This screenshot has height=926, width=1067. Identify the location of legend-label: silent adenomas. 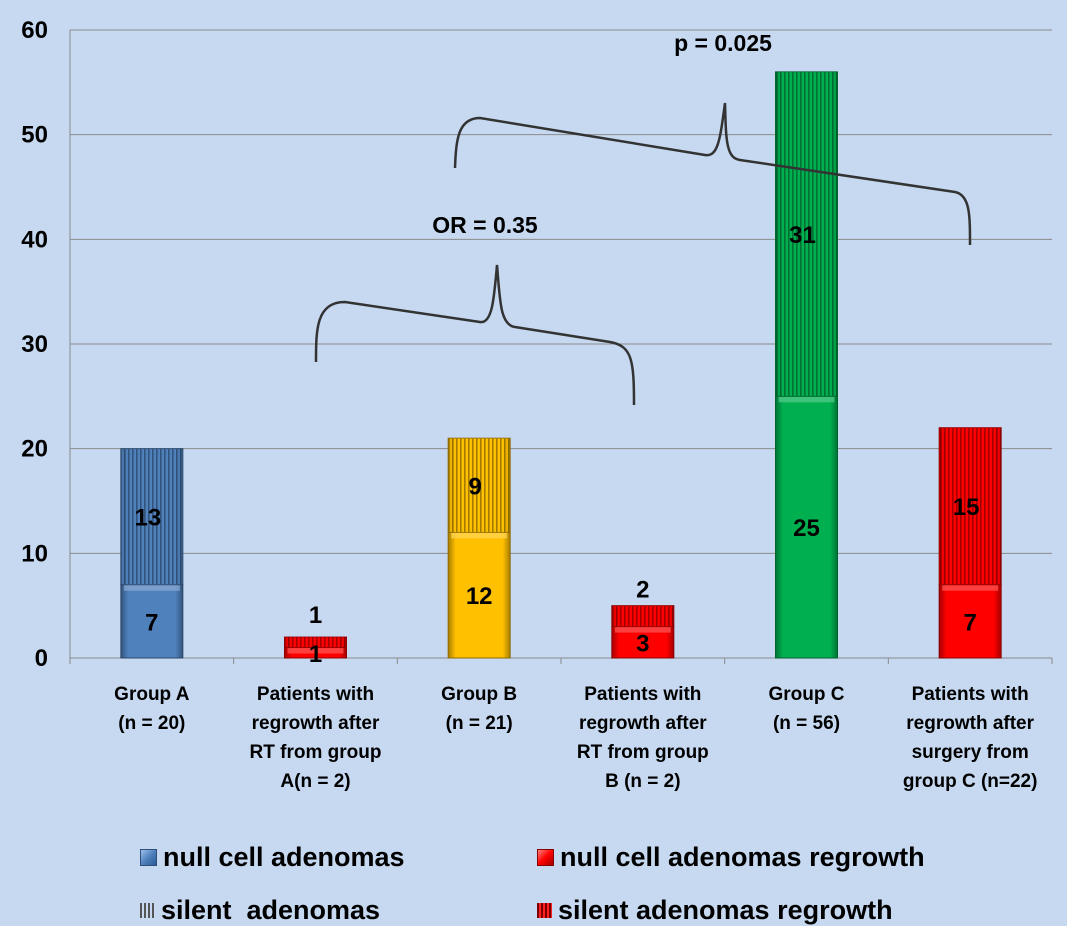
(271, 910).